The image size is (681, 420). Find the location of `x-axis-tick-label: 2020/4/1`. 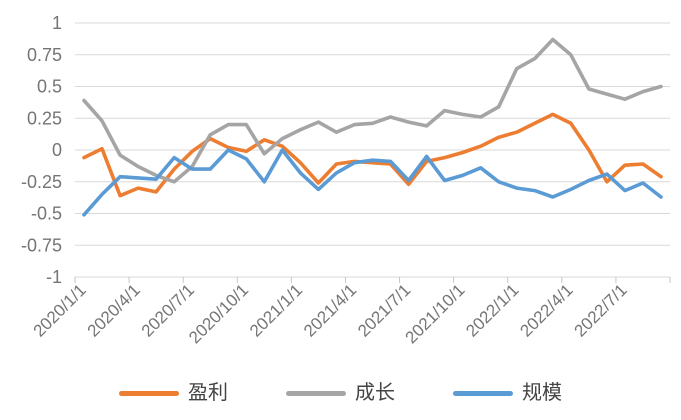

x-axis-tick-label: 2020/4/1 is located at coordinates (114, 310).